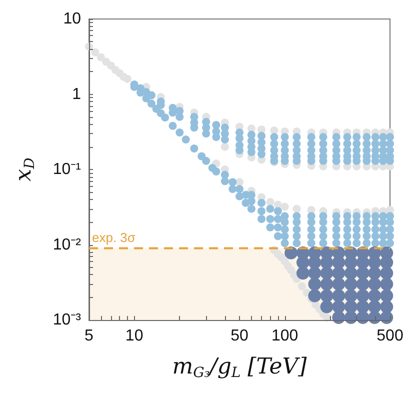  I want to click on ref-line-label: exp. 3σ, so click(114, 238).